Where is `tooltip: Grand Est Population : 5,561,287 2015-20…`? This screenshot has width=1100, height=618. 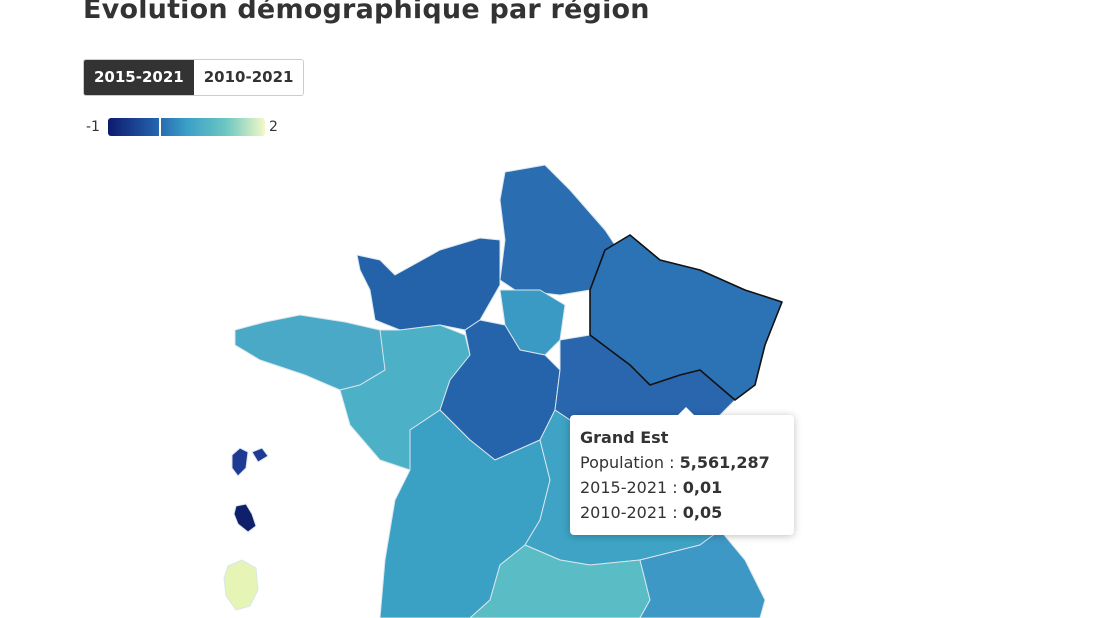 tooltip: Grand Est Population : 5,561,287 2015-20… is located at coordinates (682, 471).